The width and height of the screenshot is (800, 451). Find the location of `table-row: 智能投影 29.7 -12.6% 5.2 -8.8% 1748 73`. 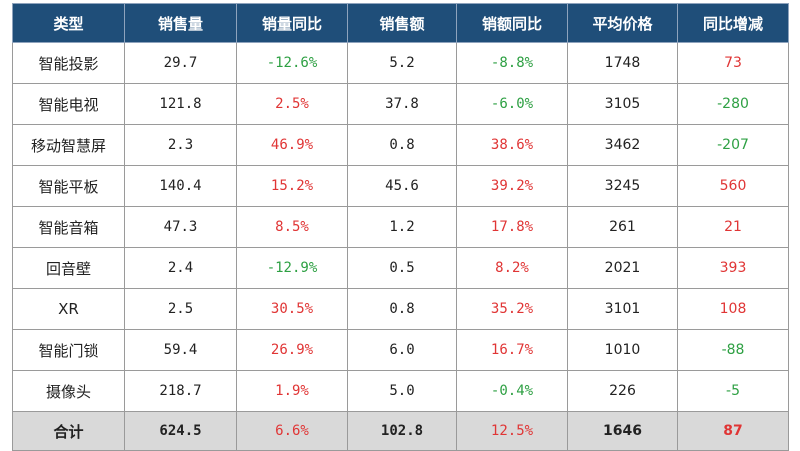

table-row: 智能投影 29.7 -12.6% 5.2 -8.8% 1748 73 is located at coordinates (400, 63).